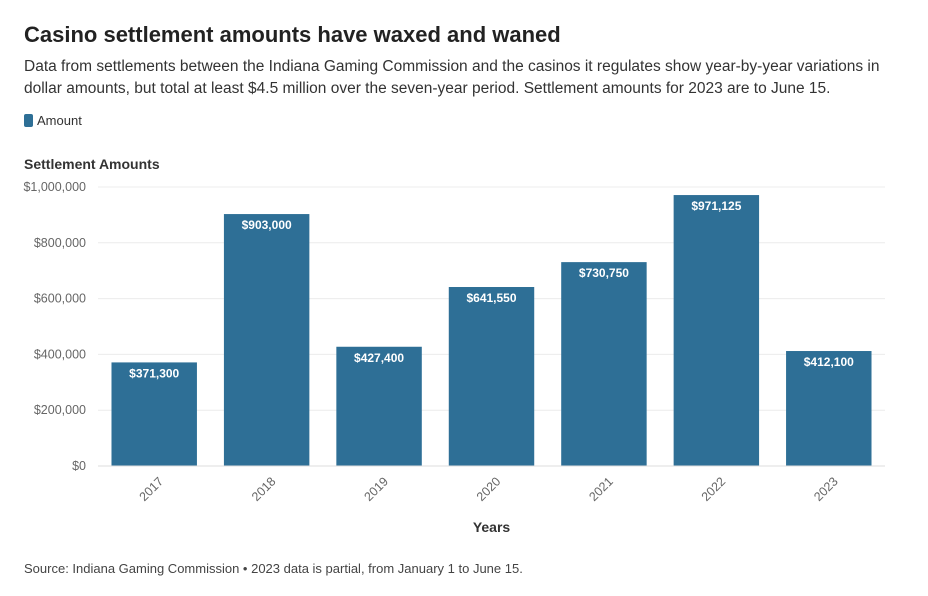 The width and height of the screenshot is (928, 596). I want to click on y-tick-label: $200,000, so click(60, 410).